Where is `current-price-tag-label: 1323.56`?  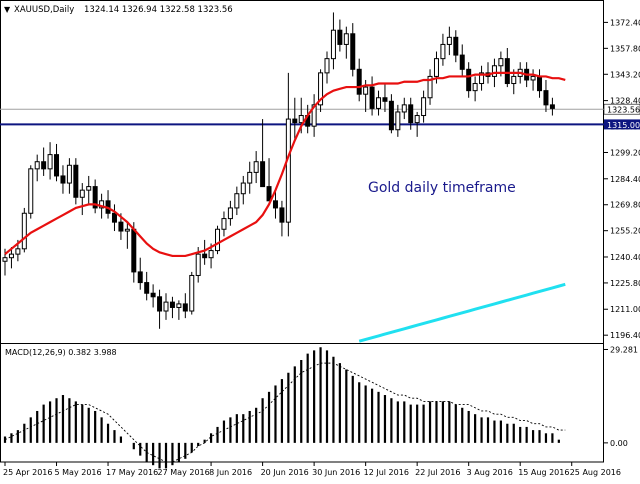 current-price-tag-label: 1323.56 is located at coordinates (623, 110).